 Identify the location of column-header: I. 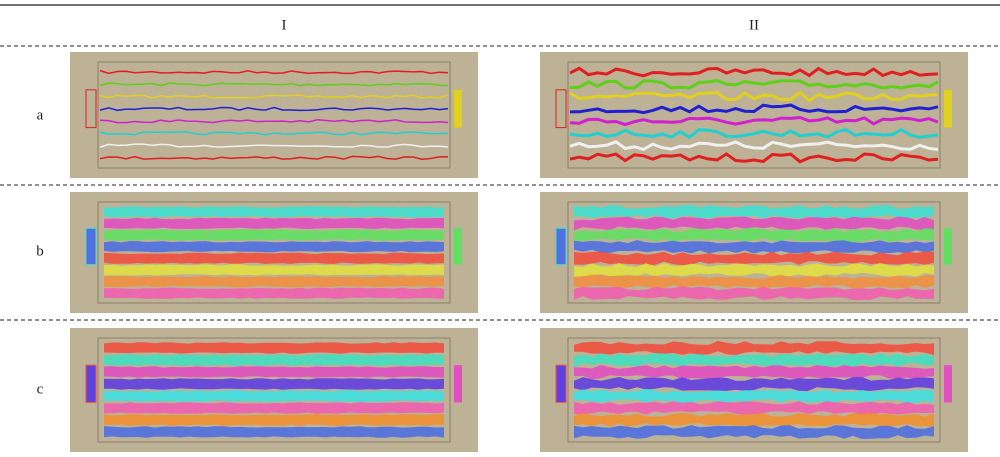
(284, 25).